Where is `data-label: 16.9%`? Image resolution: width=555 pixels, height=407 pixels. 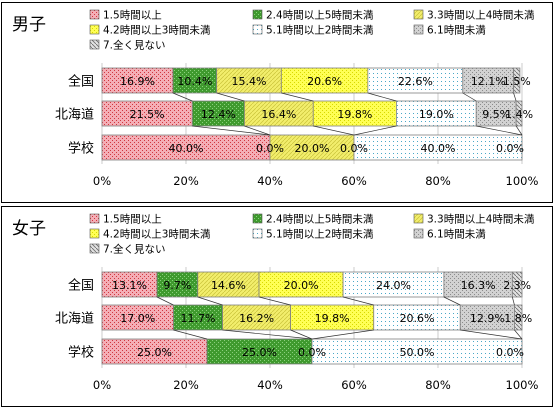 data-label: 16.9% is located at coordinates (137, 81).